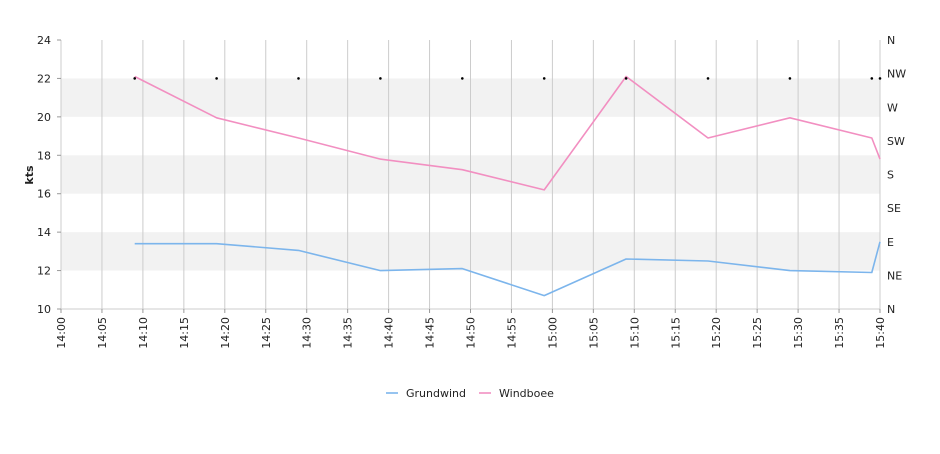 This screenshot has height=454, width=940. What do you see at coordinates (29, 175) in the screenshot?
I see `y-axis-label: kts` at bounding box center [29, 175].